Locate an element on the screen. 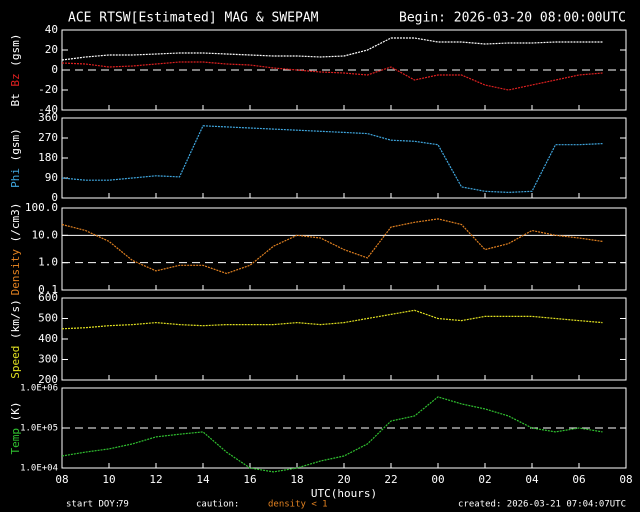 This screenshot has width=640, height=512. y-axis-label: Density (/cm3) is located at coordinates (15, 249).